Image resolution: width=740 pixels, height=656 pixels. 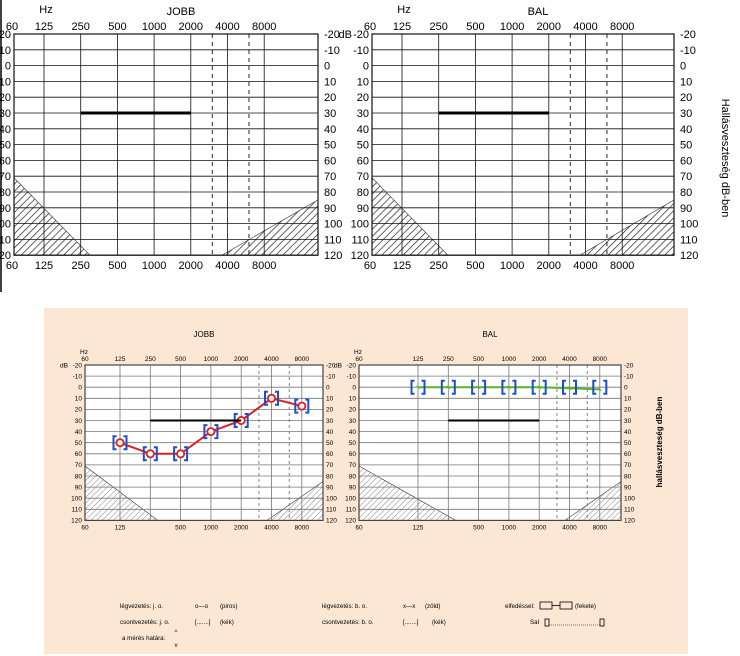 What do you see at coordinates (512, 266) in the screenshot?
I see `x-tick-label-bottom: 1000` at bounding box center [512, 266].